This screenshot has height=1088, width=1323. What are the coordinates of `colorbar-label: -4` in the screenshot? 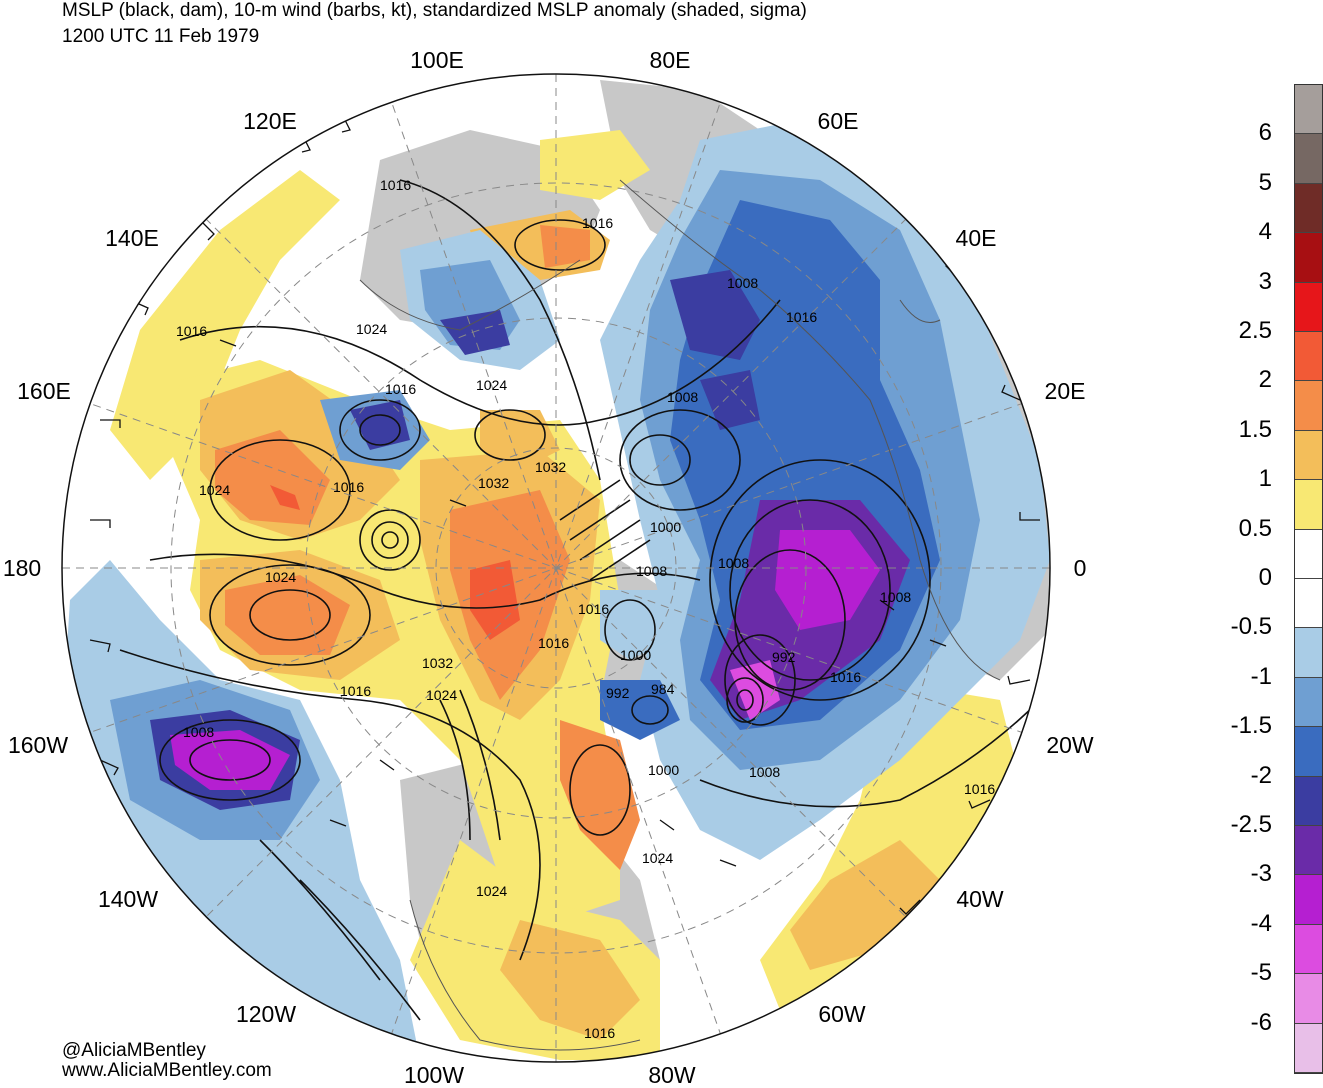 It's located at (1261, 923).